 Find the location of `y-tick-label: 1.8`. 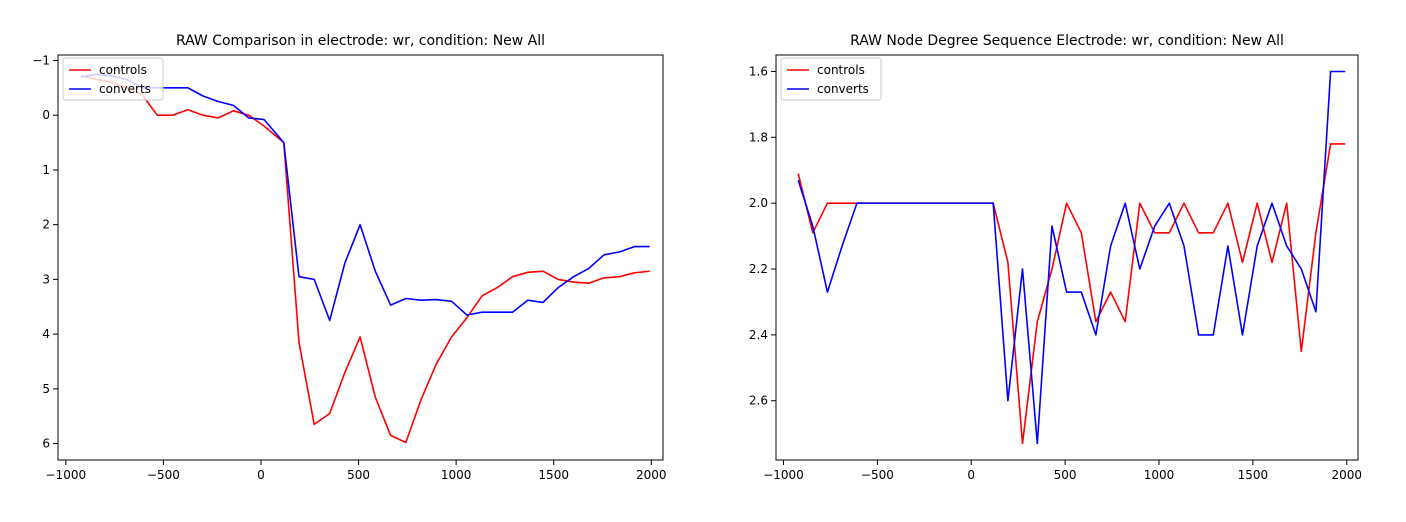

y-tick-label: 1.8 is located at coordinates (758, 137).